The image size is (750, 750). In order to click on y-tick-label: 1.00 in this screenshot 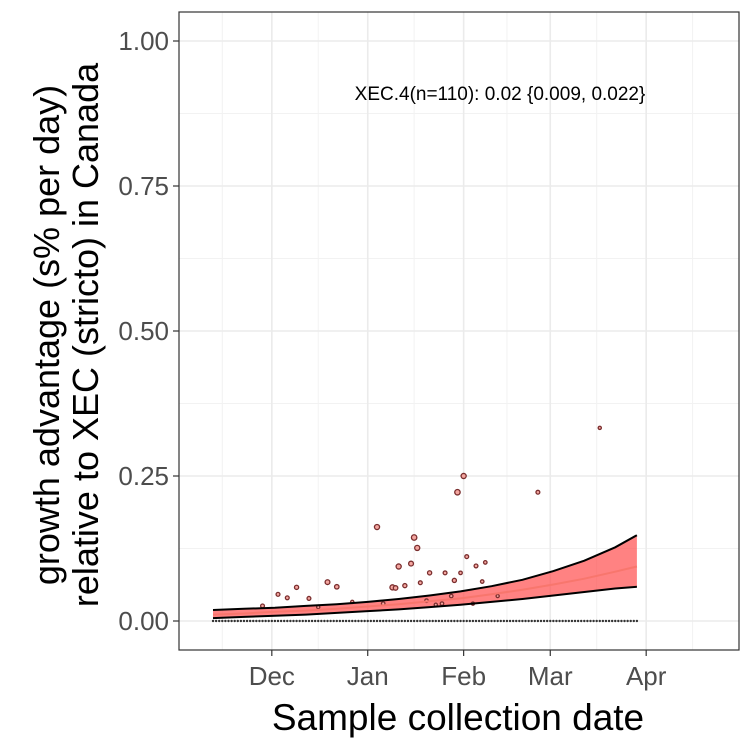, I will do `click(143, 41)`.